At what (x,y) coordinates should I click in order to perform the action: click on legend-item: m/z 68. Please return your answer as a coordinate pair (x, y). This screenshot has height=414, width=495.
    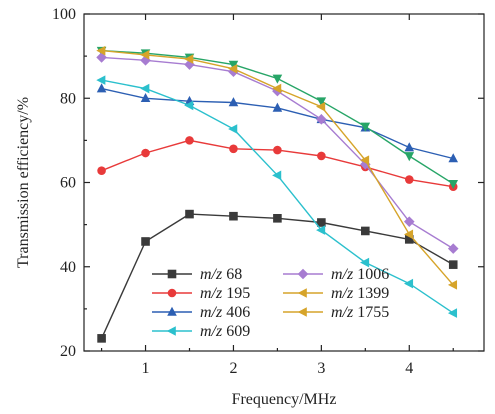
    Looking at the image, I should click on (197, 274).